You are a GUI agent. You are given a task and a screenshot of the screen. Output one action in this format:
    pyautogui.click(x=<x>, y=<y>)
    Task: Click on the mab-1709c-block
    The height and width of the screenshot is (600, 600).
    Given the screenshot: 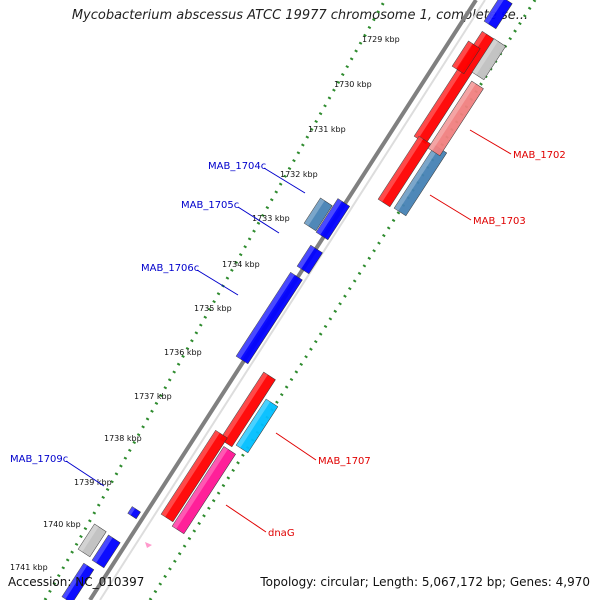 What is the action you would take?
    pyautogui.click(x=106, y=551)
    